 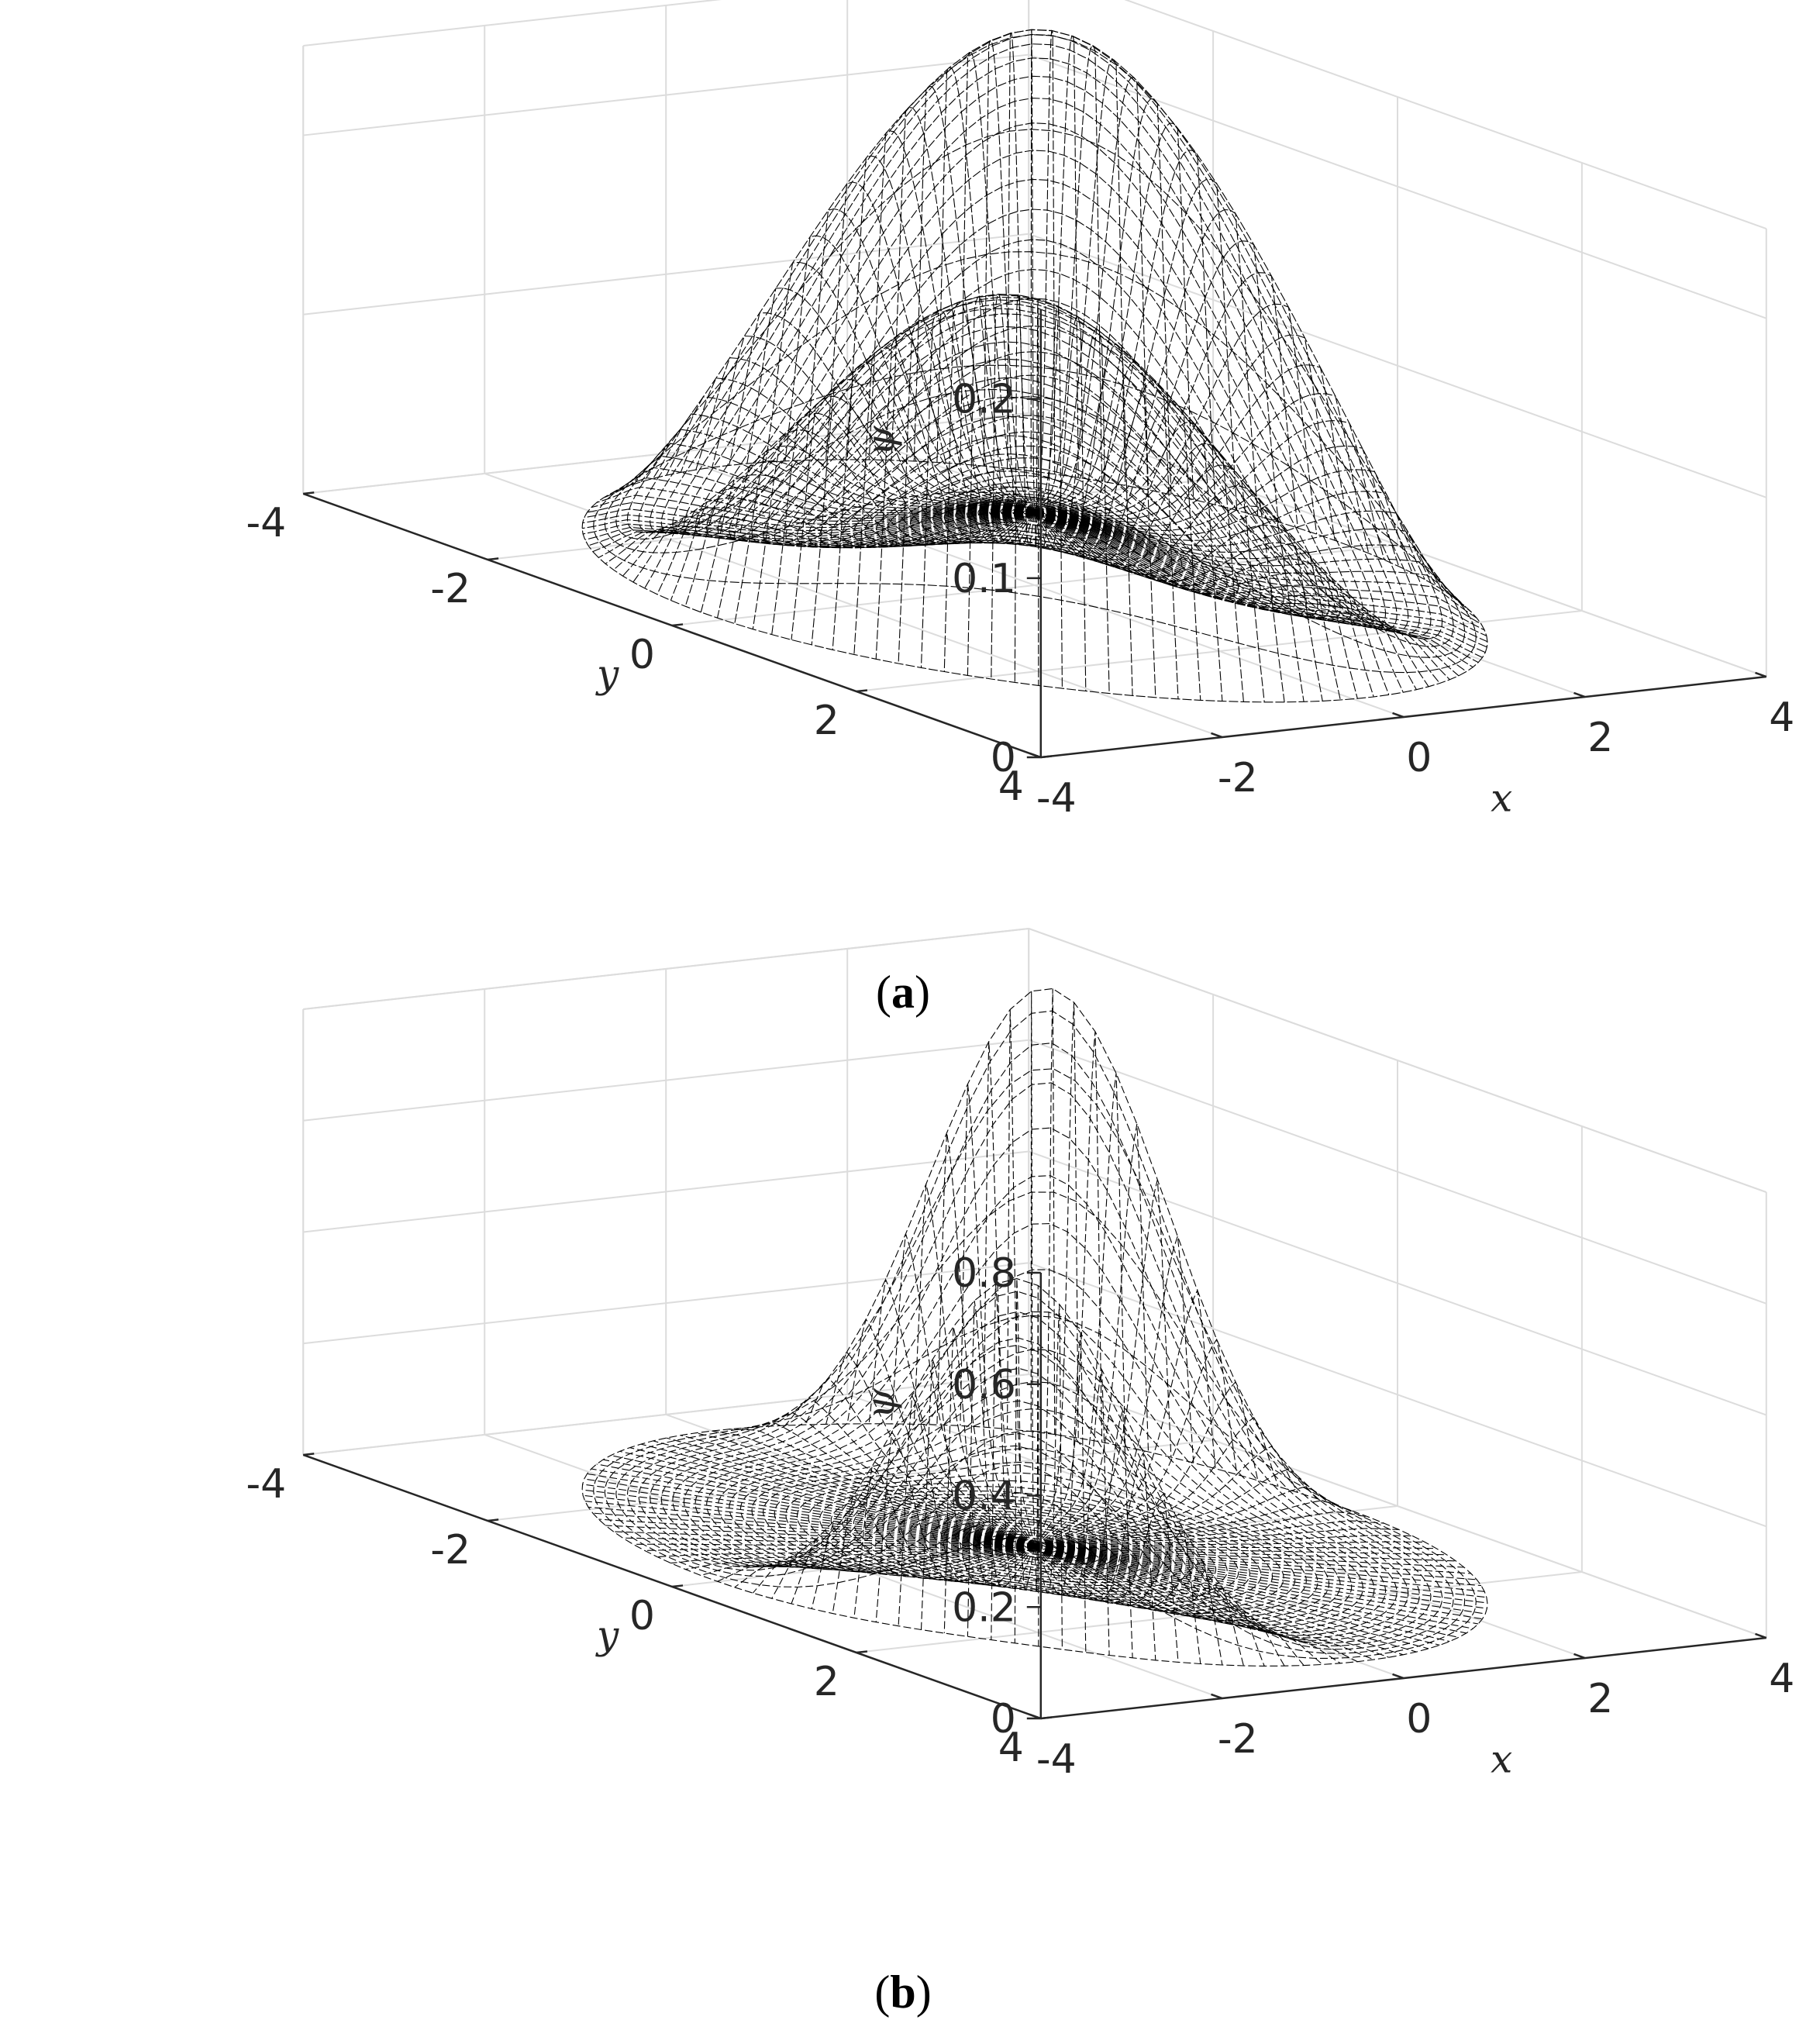 What do you see at coordinates (903, 1992) in the screenshot?
I see `panel-caption: (b)` at bounding box center [903, 1992].